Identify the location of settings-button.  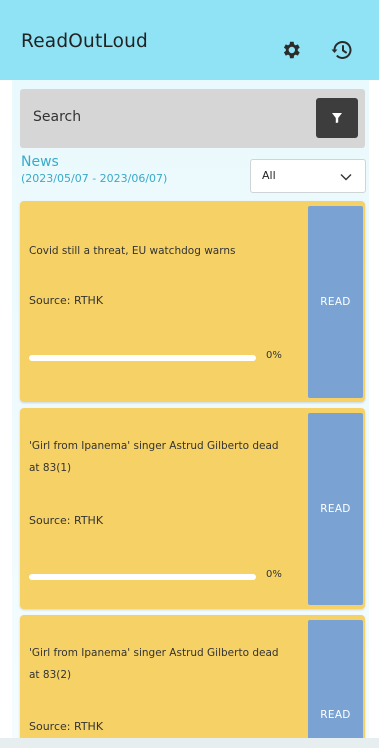
(291, 50).